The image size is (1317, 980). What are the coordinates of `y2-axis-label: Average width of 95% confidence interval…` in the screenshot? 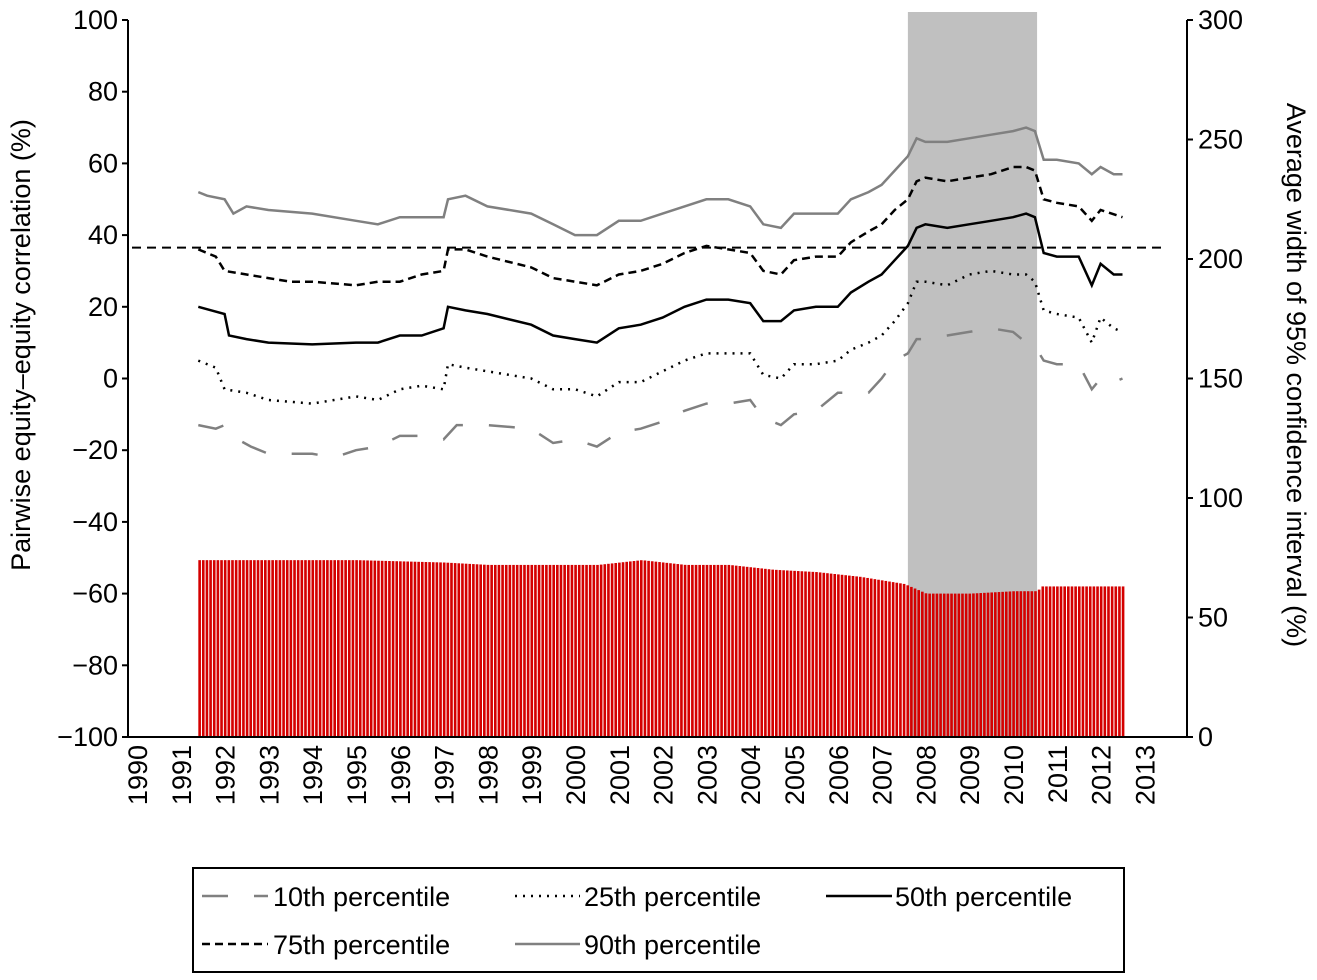 It's located at (1296, 375).